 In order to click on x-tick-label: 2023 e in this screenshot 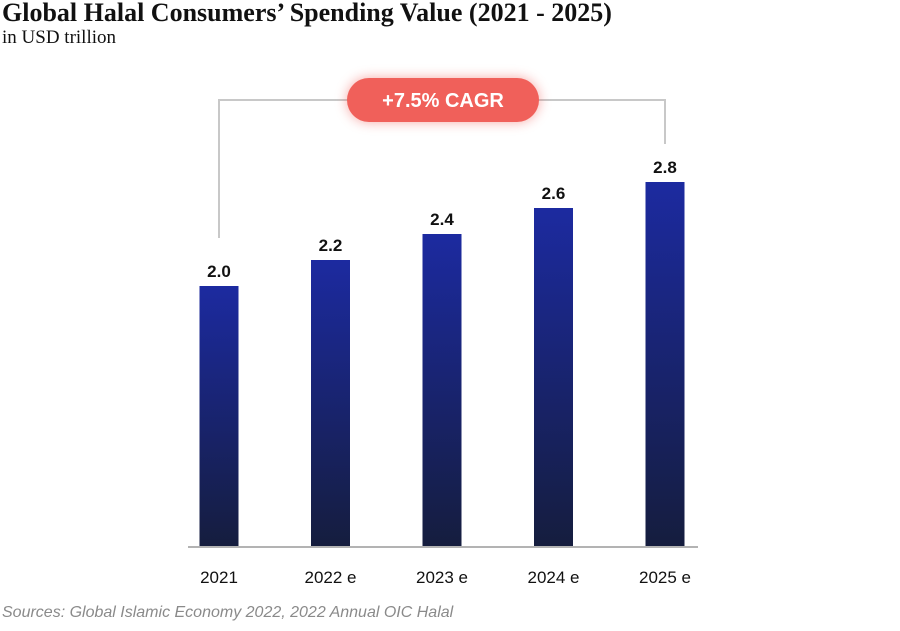, I will do `click(442, 577)`.